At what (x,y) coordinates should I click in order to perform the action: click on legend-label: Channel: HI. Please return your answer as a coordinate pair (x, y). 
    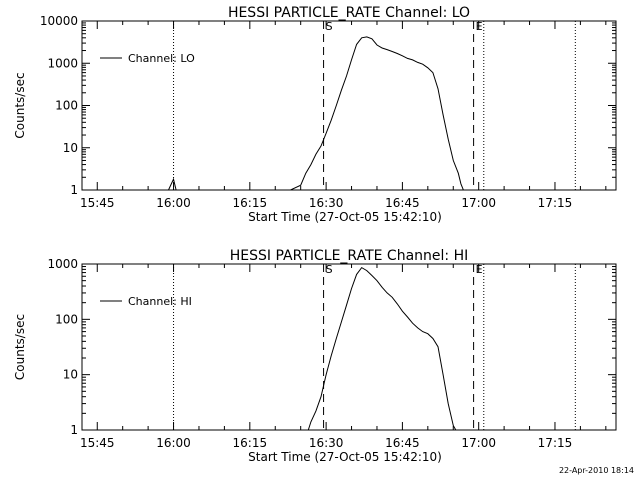
    Looking at the image, I should click on (160, 301).